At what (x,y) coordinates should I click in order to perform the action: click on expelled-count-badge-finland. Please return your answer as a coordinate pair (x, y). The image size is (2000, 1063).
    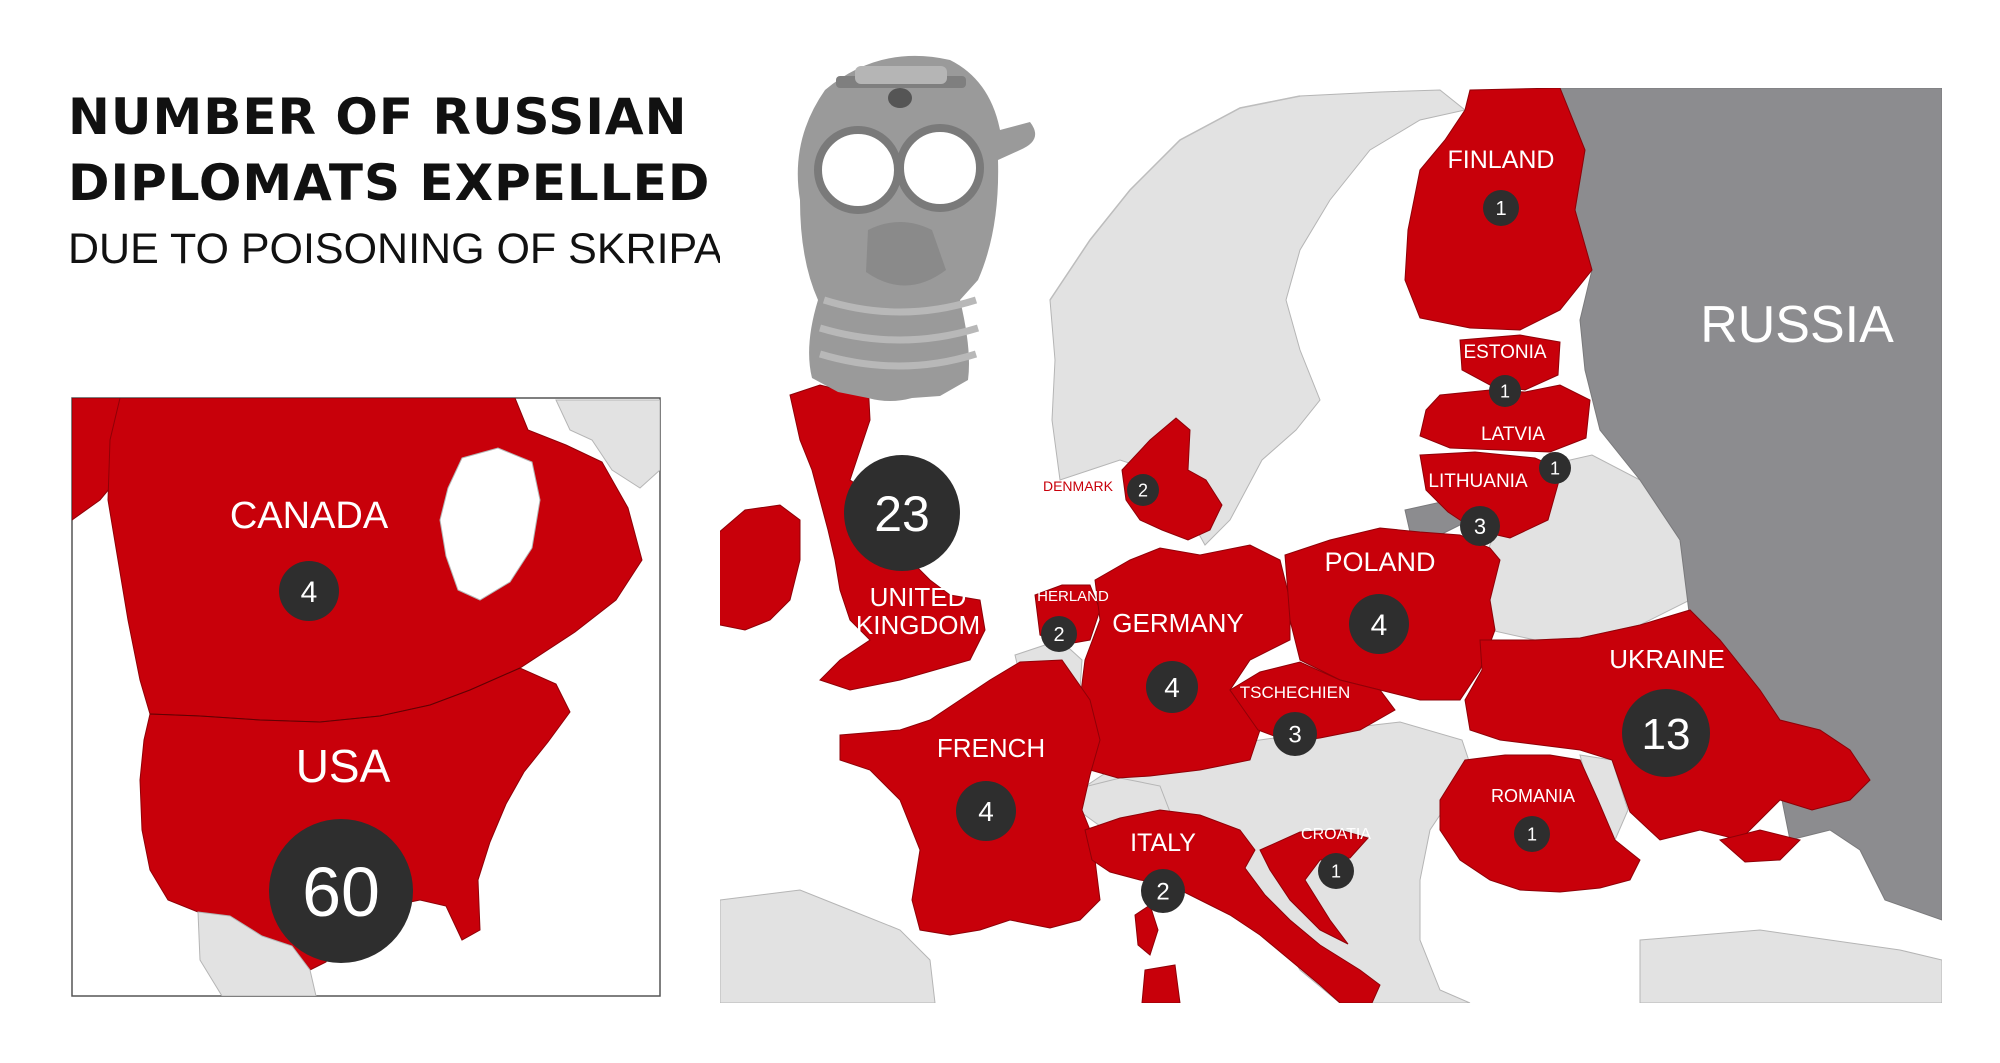
    Looking at the image, I should click on (1501, 208).